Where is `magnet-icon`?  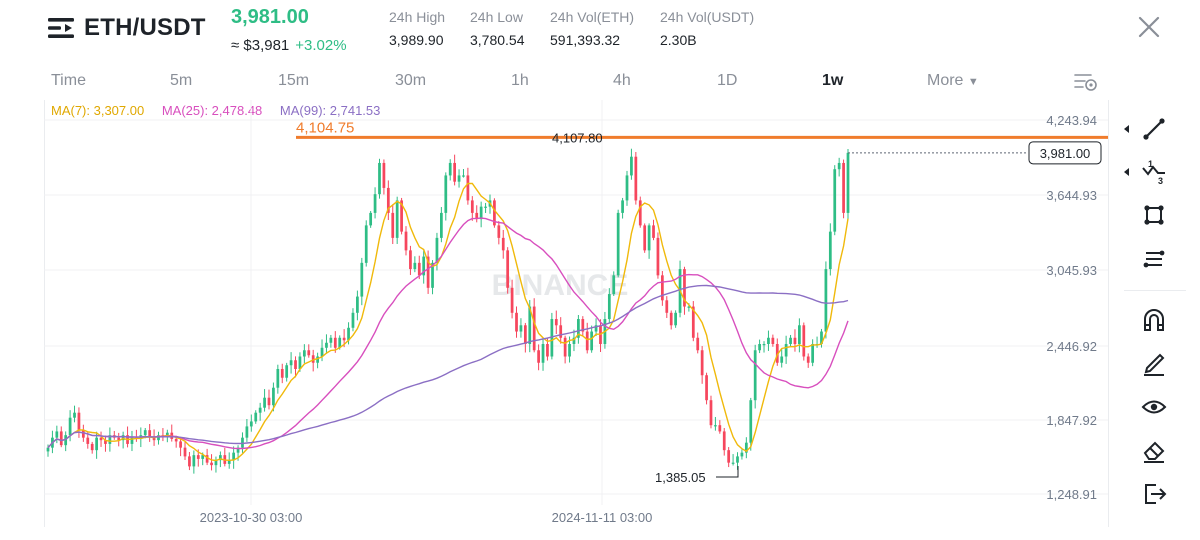 magnet-icon is located at coordinates (1154, 320).